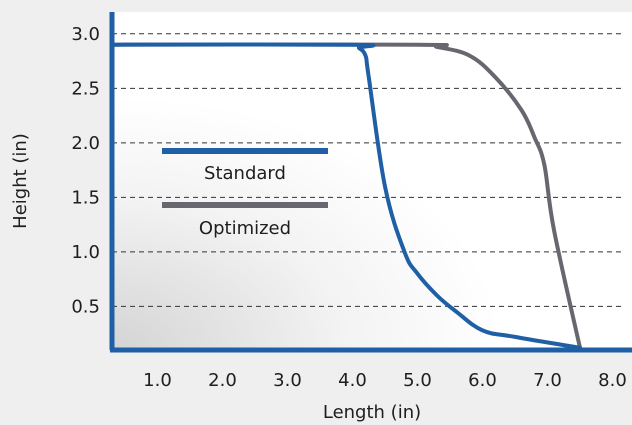 The image size is (632, 425). Describe the element at coordinates (385, 380) in the screenshot. I see `x-tick-labels: 1.0 2.0 3.0 4.0 5.0 6.0 7.0 8.0` at that location.